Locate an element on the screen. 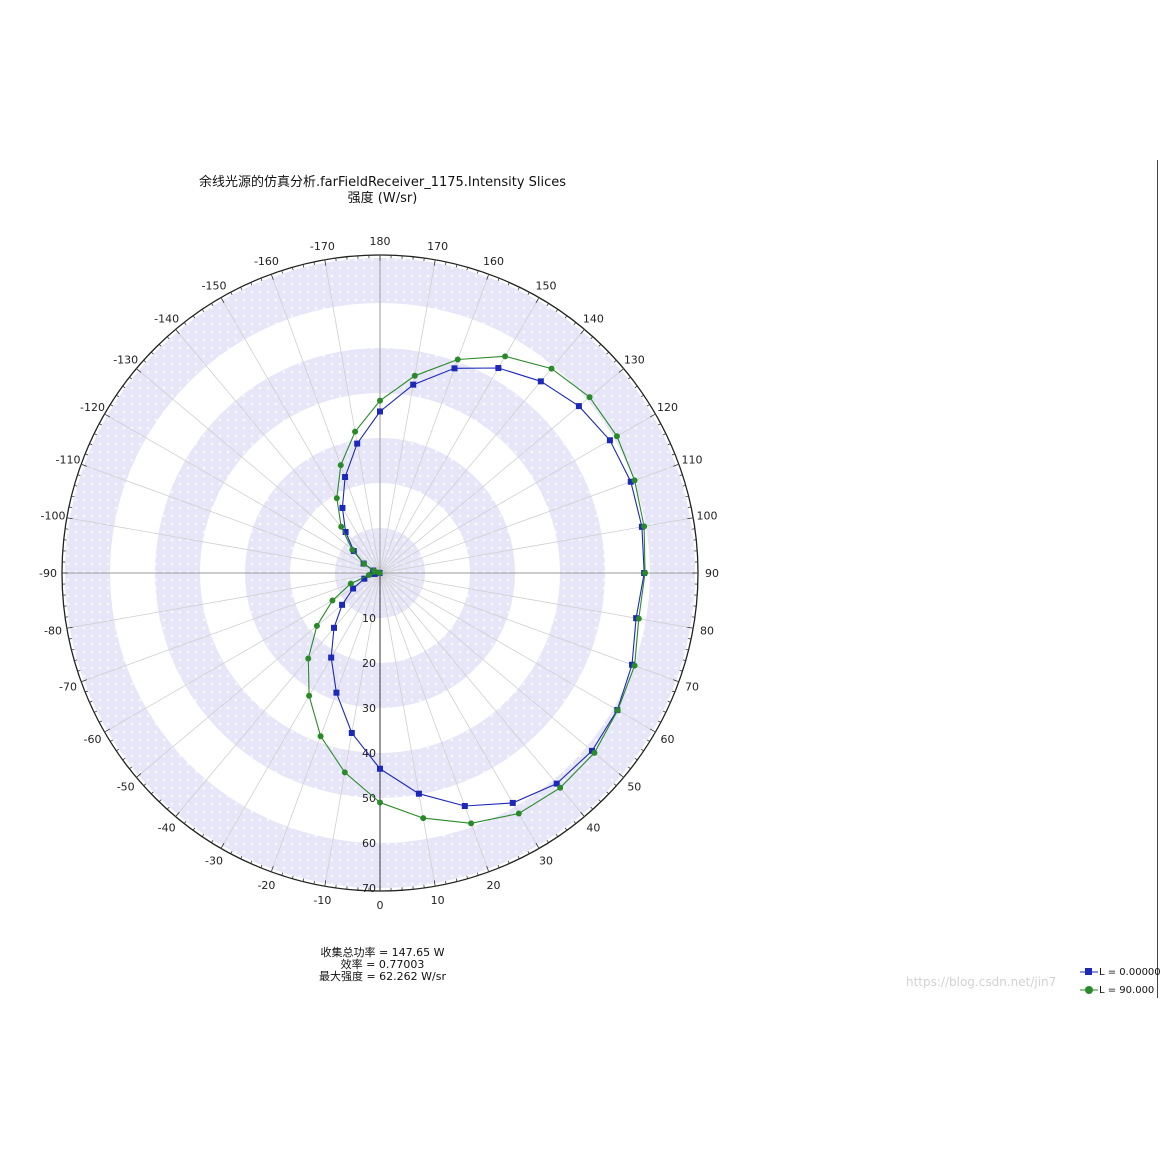 The image size is (1160, 1160). angle-tick-label: 180 is located at coordinates (380, 241).